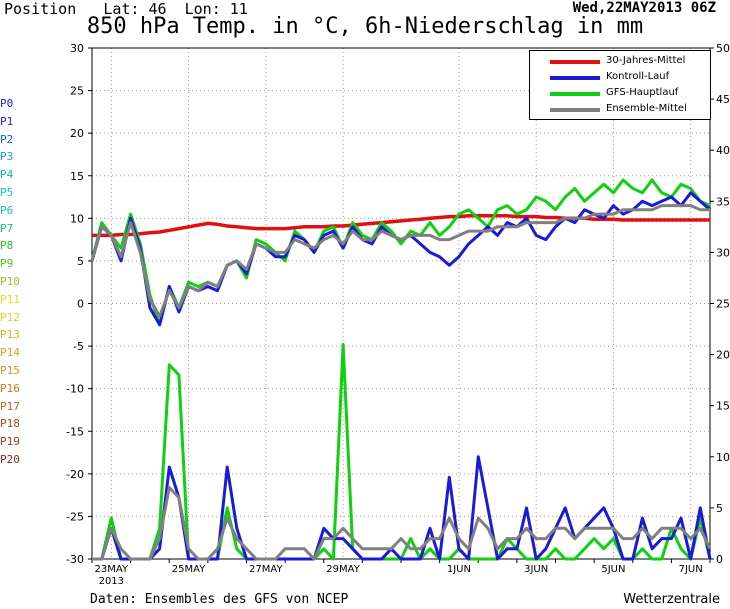 The width and height of the screenshot is (730, 609). Describe the element at coordinates (691, 569) in the screenshot. I see `x-axis-tick-label: 7JUN` at that location.